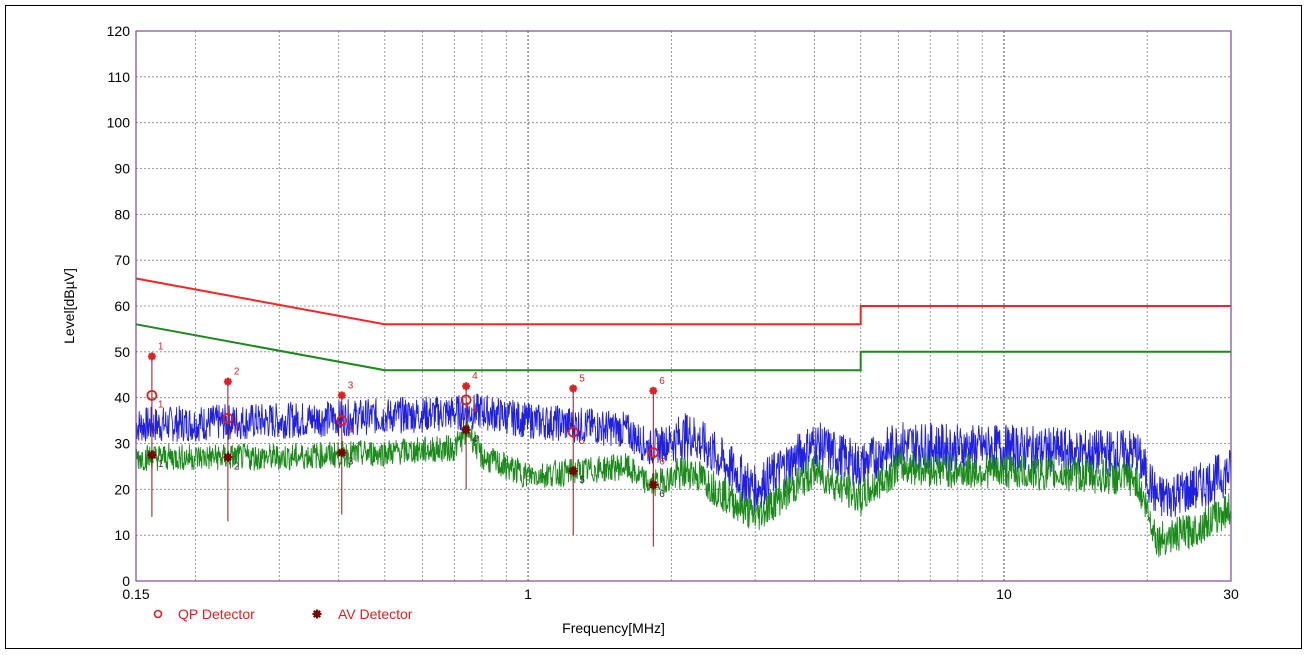 The height and width of the screenshot is (655, 1309). I want to click on y-tick-label: 80, so click(122, 214).